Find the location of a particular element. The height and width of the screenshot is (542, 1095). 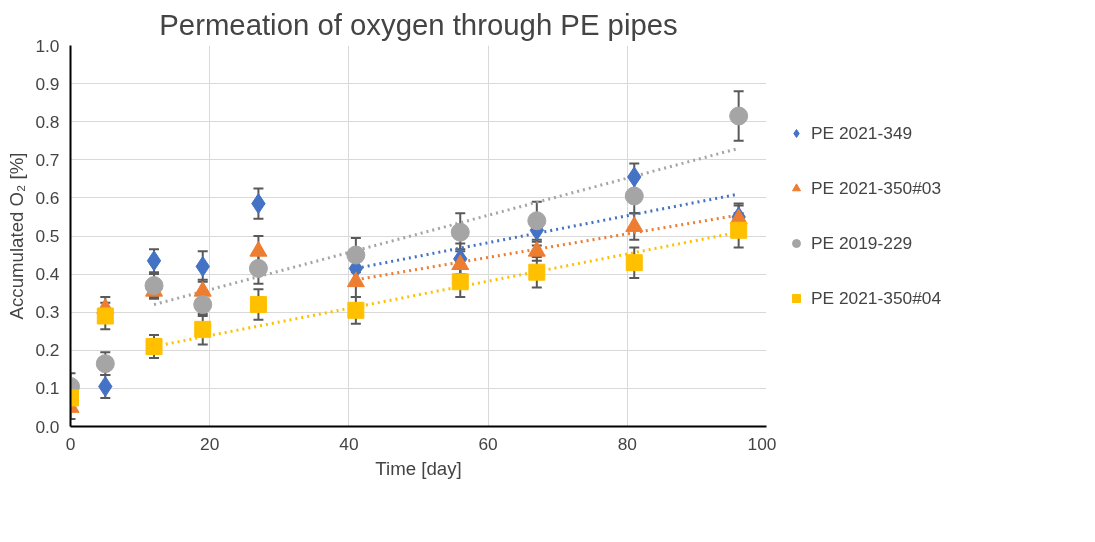

chart-title: Permeation of oxygen through PE pipes is located at coordinates (418, 24).